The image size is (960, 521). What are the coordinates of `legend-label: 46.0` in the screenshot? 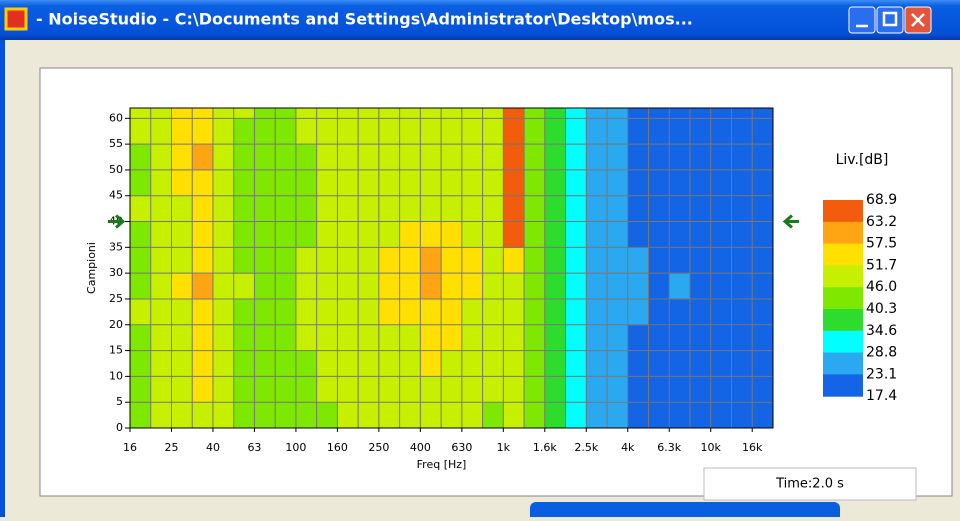 It's located at (881, 287).